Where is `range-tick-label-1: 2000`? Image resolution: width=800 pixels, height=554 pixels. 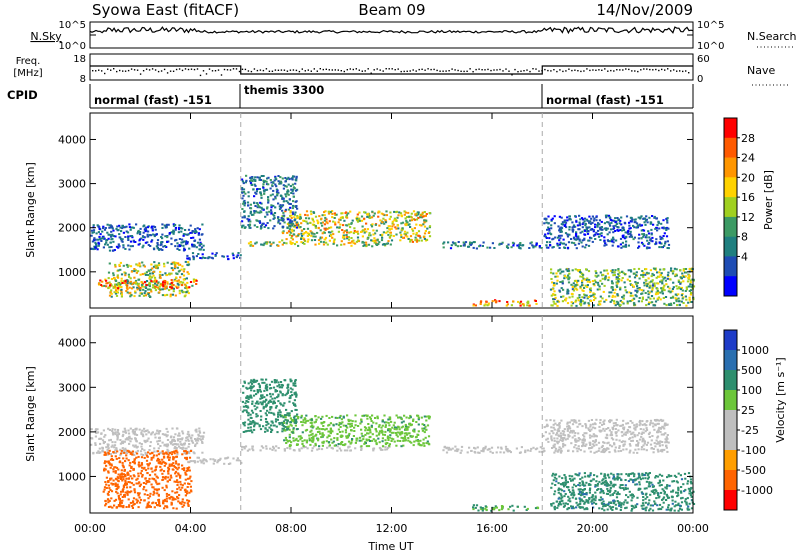 range-tick-label-1: 2000 is located at coordinates (72, 228).